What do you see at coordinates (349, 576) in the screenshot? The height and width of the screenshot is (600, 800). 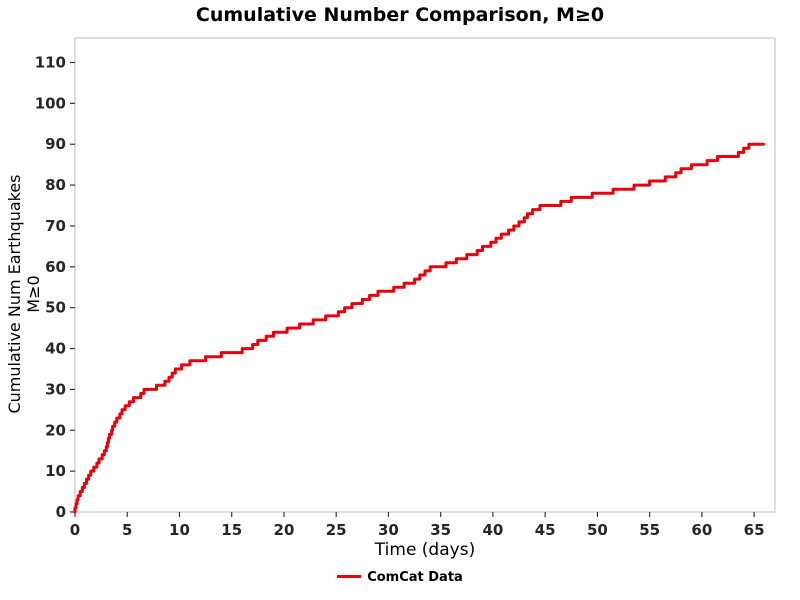 I see `legend-line-swatch` at bounding box center [349, 576].